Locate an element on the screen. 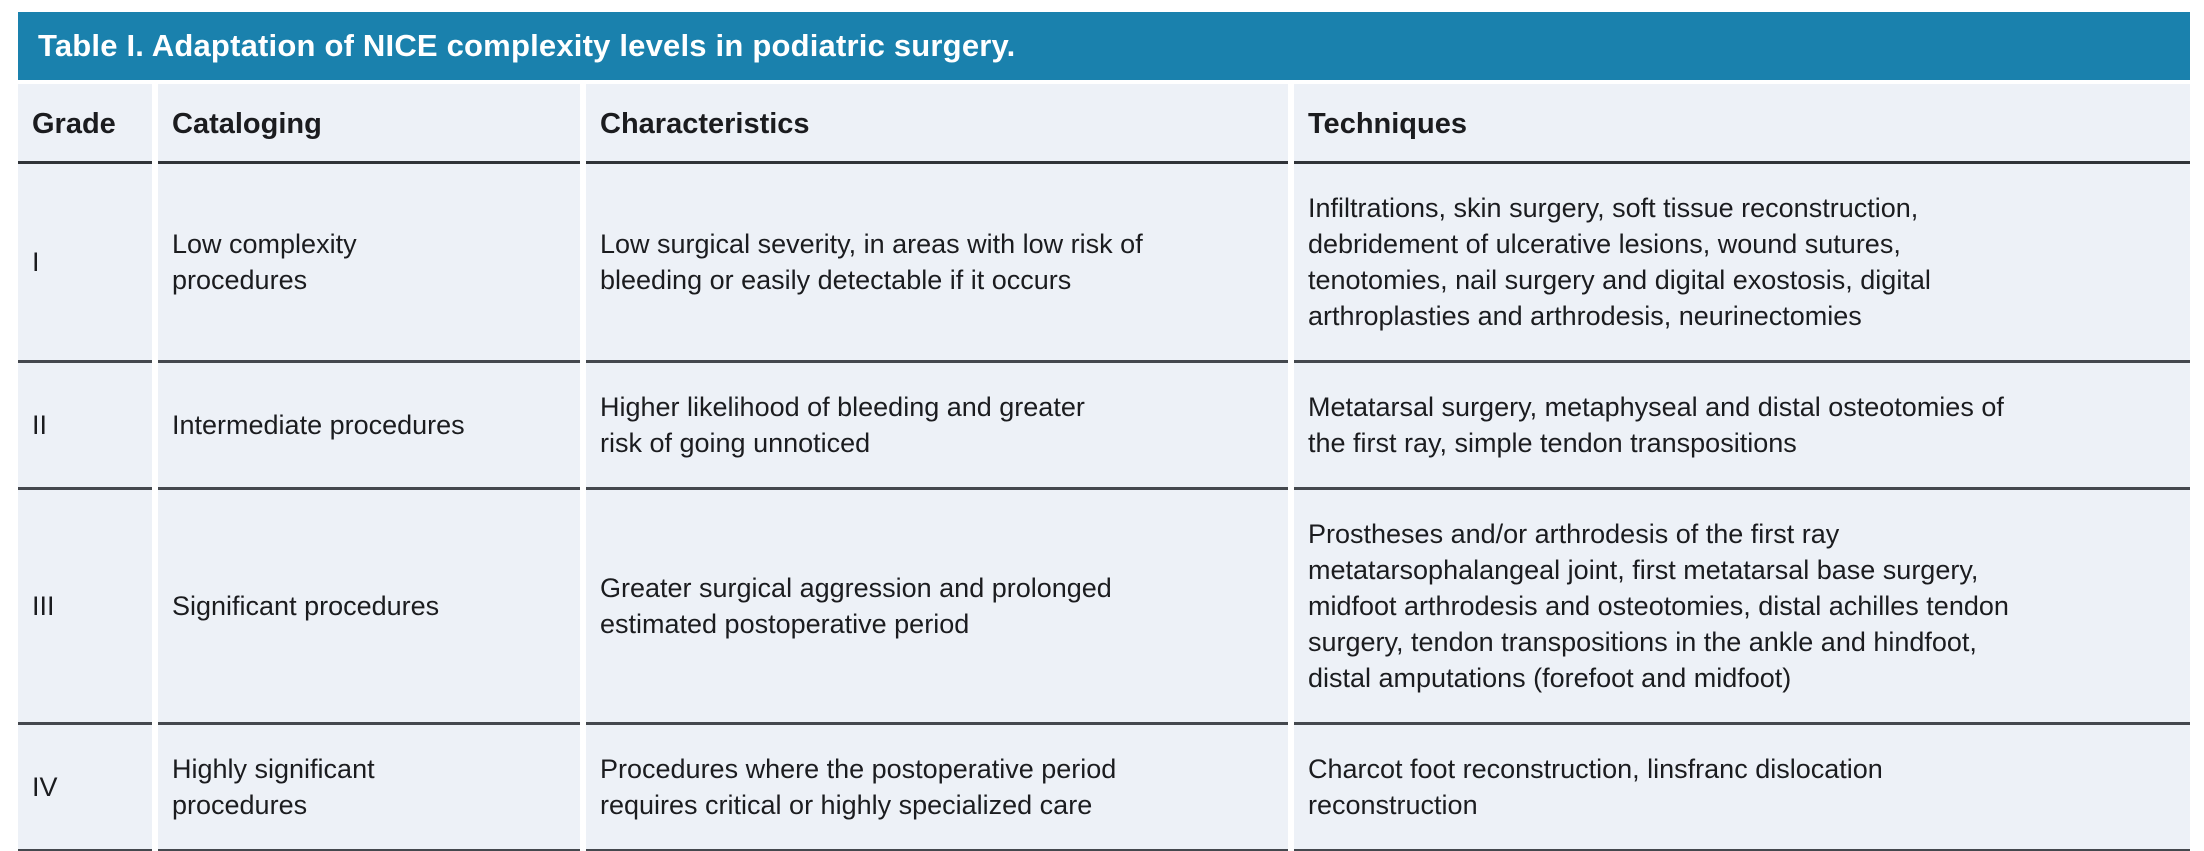  grade-cell: IV is located at coordinates (85, 788).